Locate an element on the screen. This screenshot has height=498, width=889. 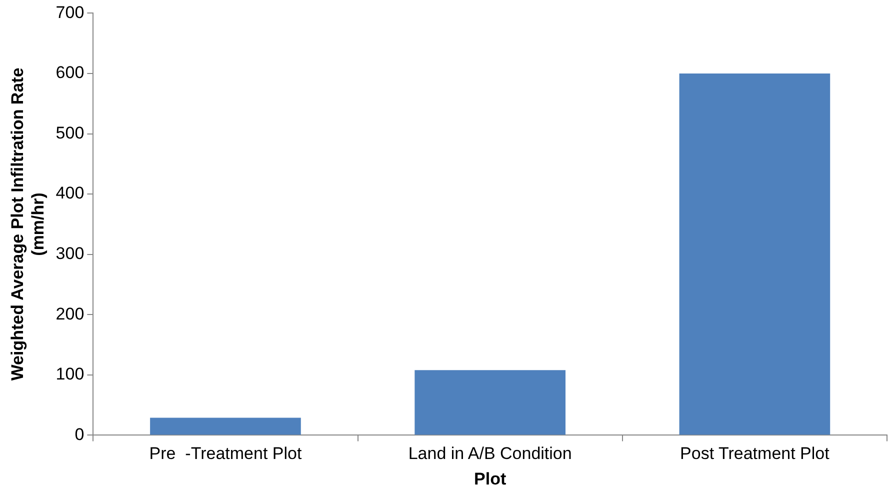
x-tick-label: Post Treatment Plot is located at coordinates (755, 454).